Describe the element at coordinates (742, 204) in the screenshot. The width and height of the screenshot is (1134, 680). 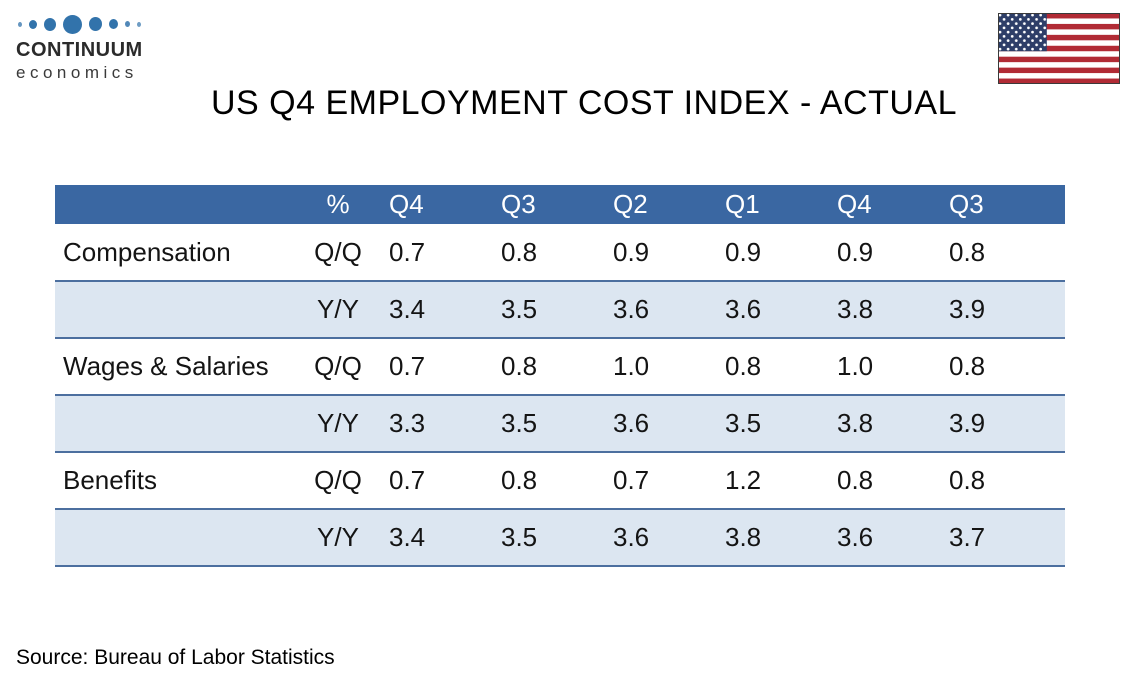
I see `header-cell-q1: Q1` at that location.